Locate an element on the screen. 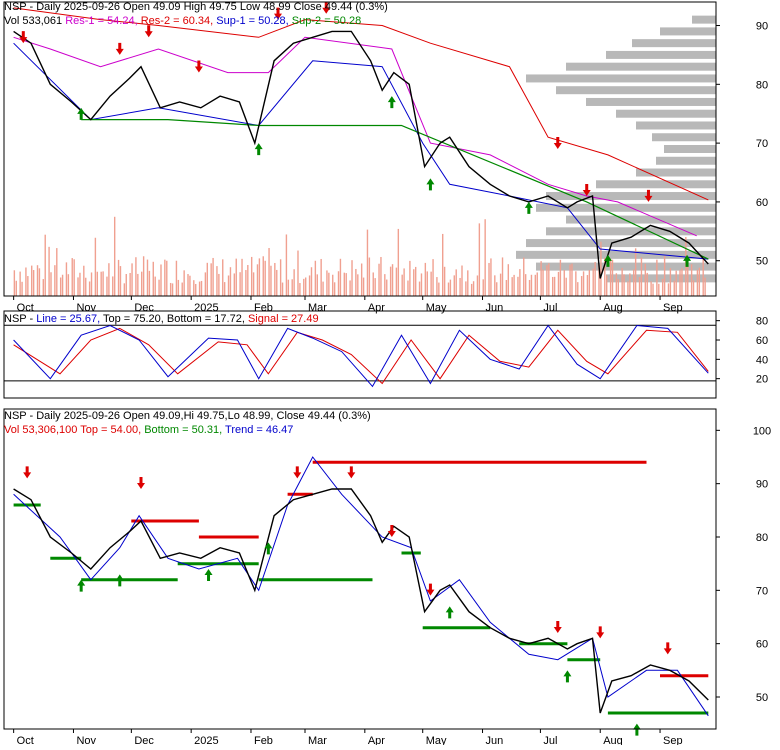  panel3-x-tick-label: Mar is located at coordinates (317, 740).